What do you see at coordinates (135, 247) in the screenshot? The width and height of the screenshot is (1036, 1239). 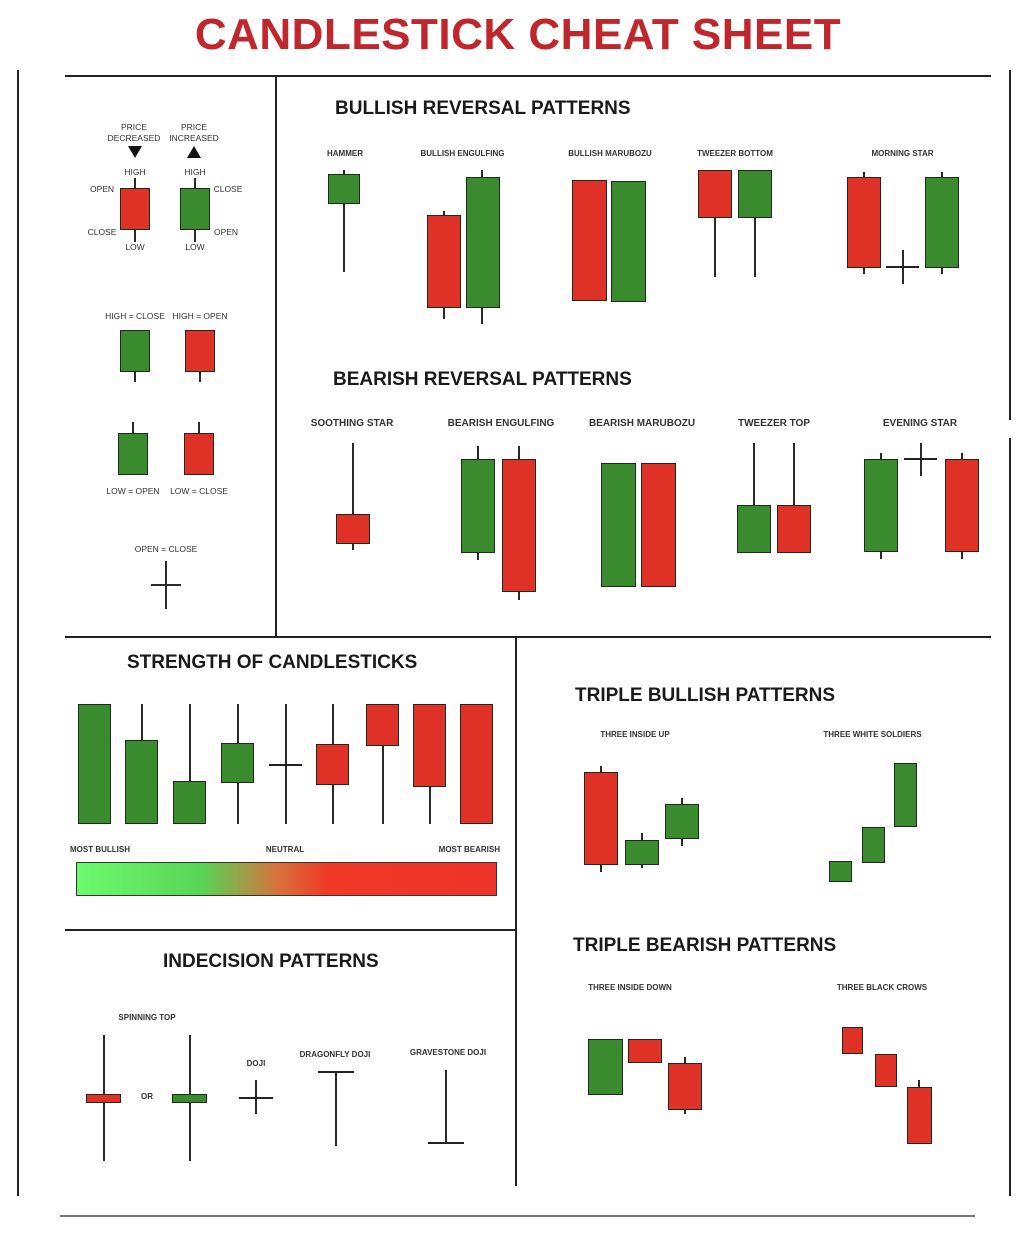 I see `legend-low-red: LOW` at bounding box center [135, 247].